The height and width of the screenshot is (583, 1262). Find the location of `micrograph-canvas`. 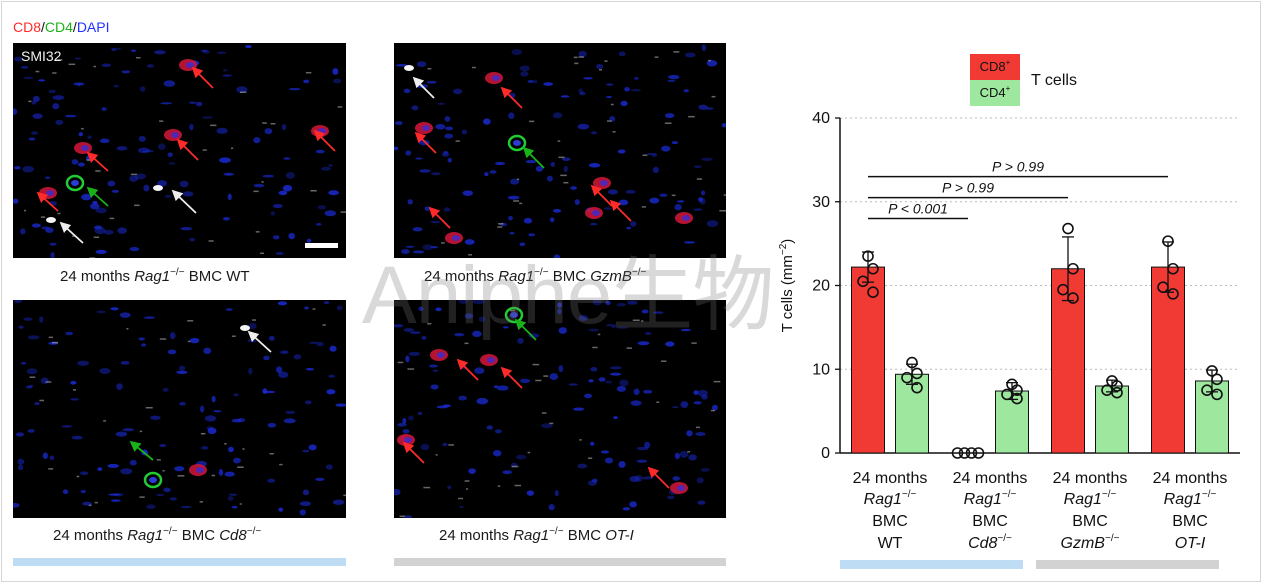

micrograph-canvas is located at coordinates (179, 151).